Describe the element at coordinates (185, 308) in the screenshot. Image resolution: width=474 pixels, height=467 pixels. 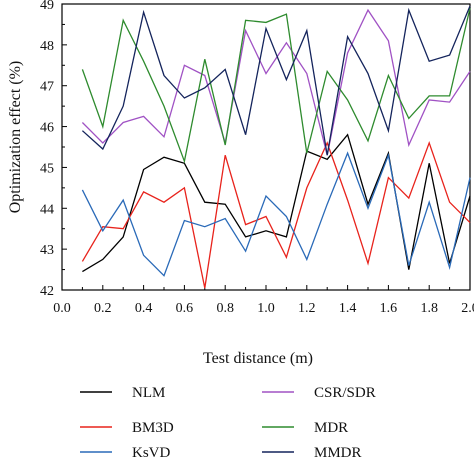
I see `x-tick-label: 0.6` at that location.